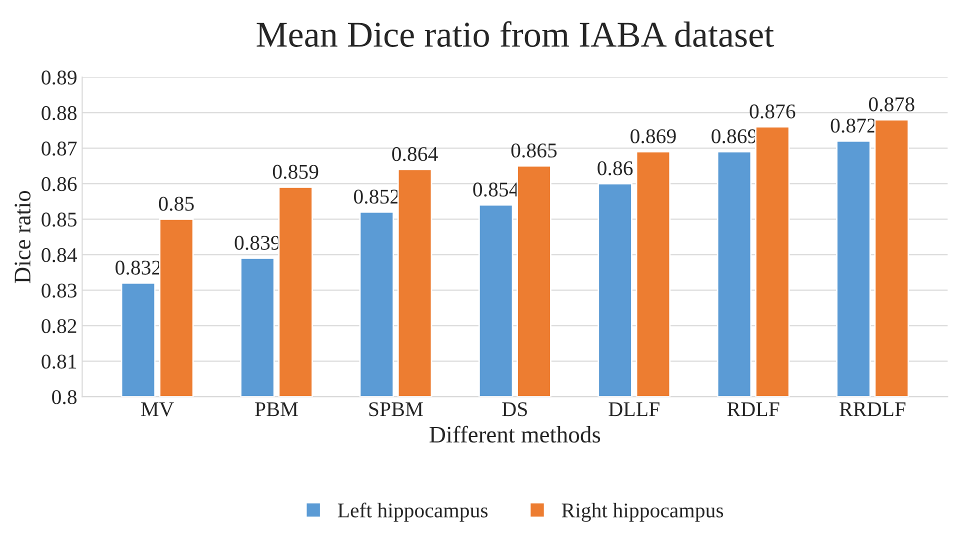 The width and height of the screenshot is (967, 551). What do you see at coordinates (415, 154) in the screenshot?
I see `data-label: 0.864` at bounding box center [415, 154].